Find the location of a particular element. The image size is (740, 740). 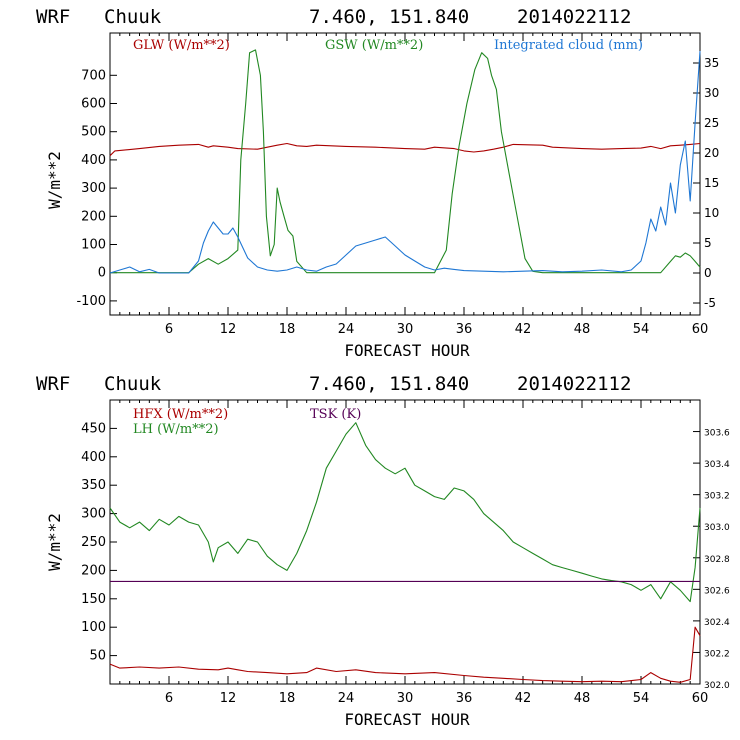

chart2-ytick-label: 250 is located at coordinates (93, 542).